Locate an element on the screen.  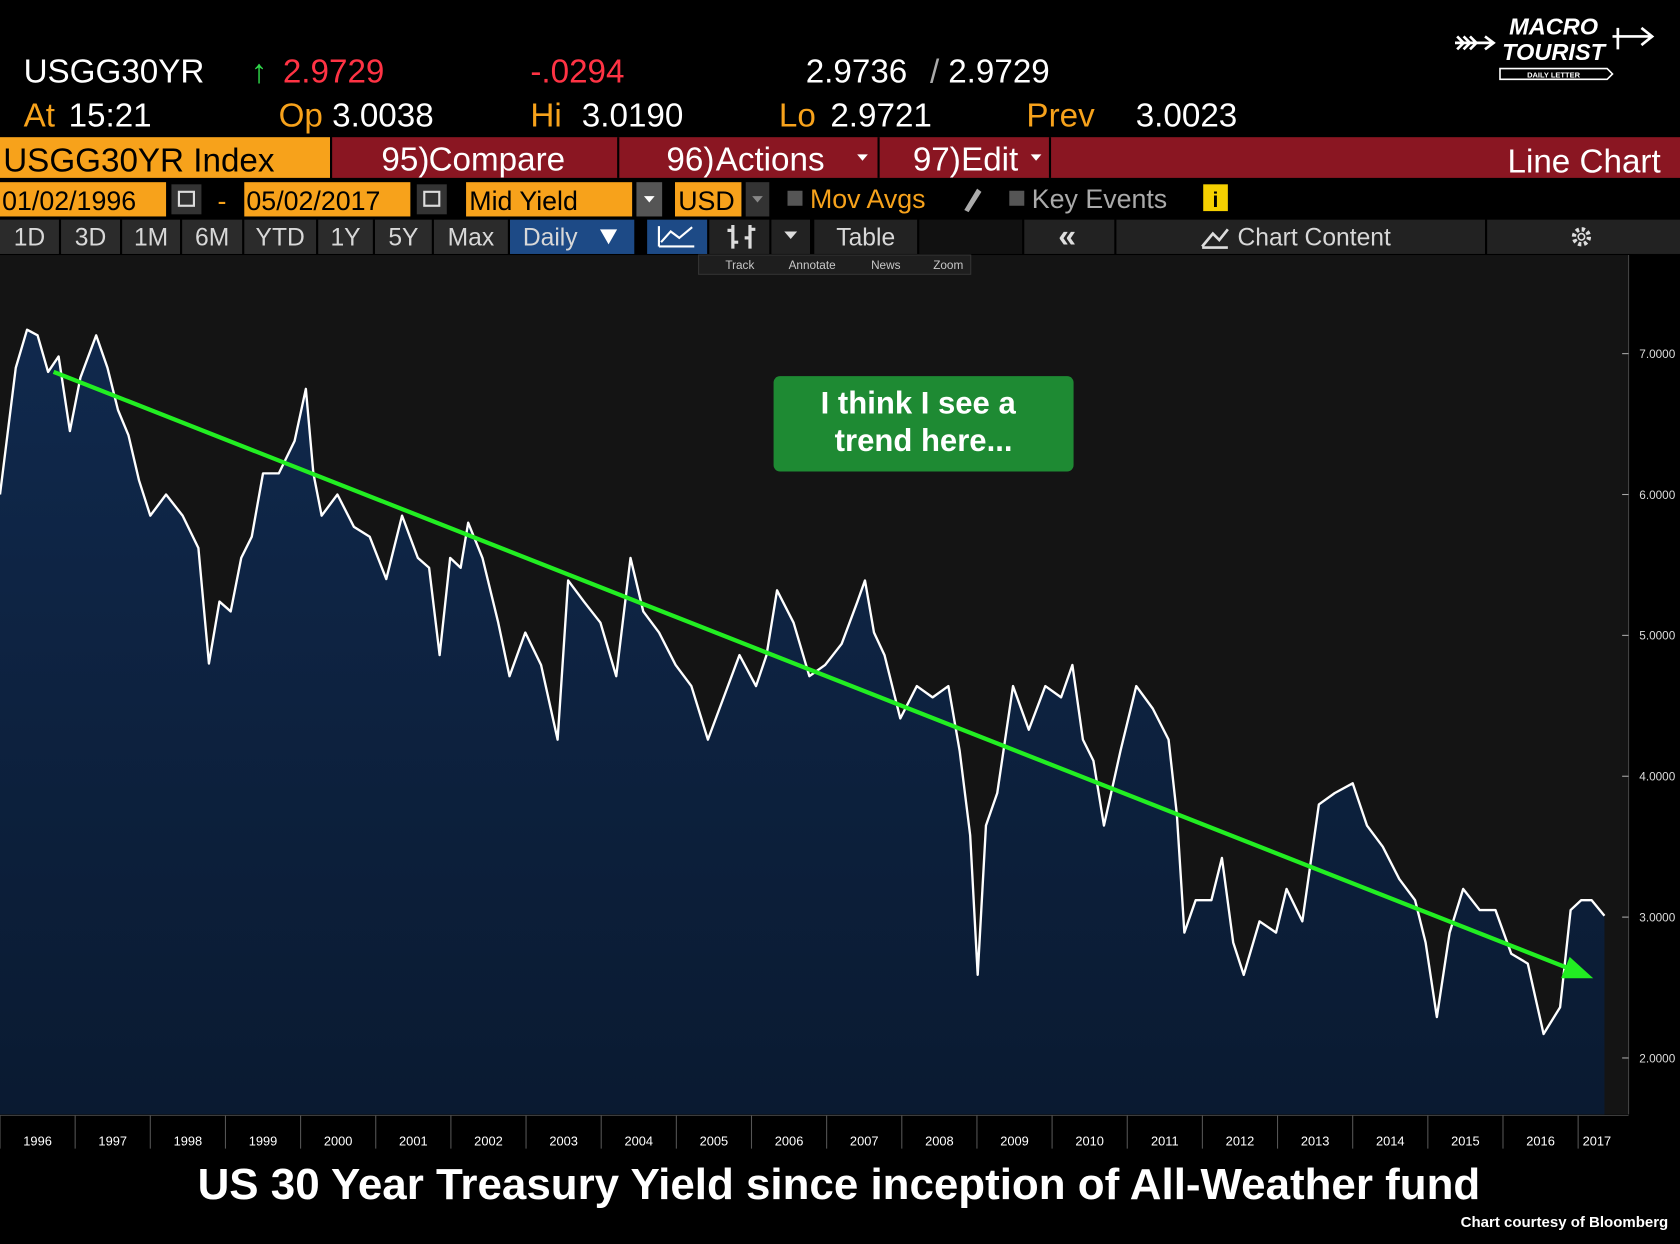
period-label: YTD is located at coordinates (280, 237).